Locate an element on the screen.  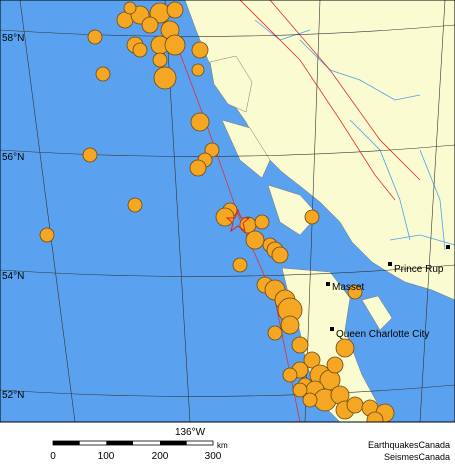
scale-label: 100 is located at coordinates (106, 456).